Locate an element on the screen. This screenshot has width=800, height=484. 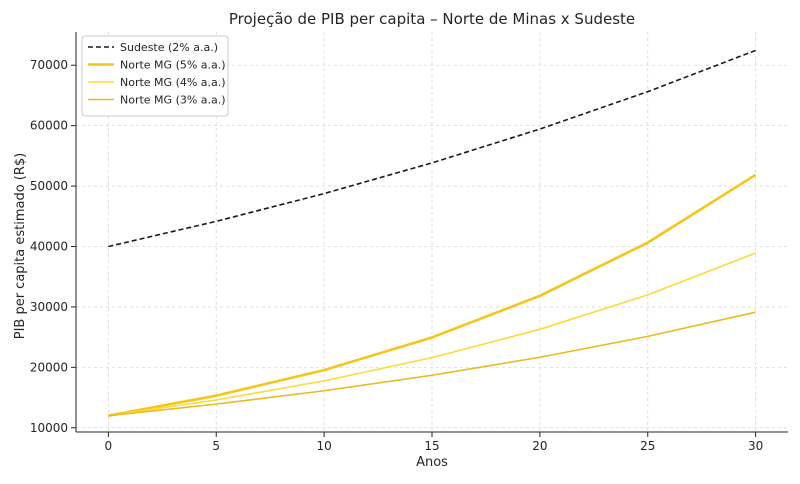
y-tick-label: 30000 is located at coordinates (49, 307).